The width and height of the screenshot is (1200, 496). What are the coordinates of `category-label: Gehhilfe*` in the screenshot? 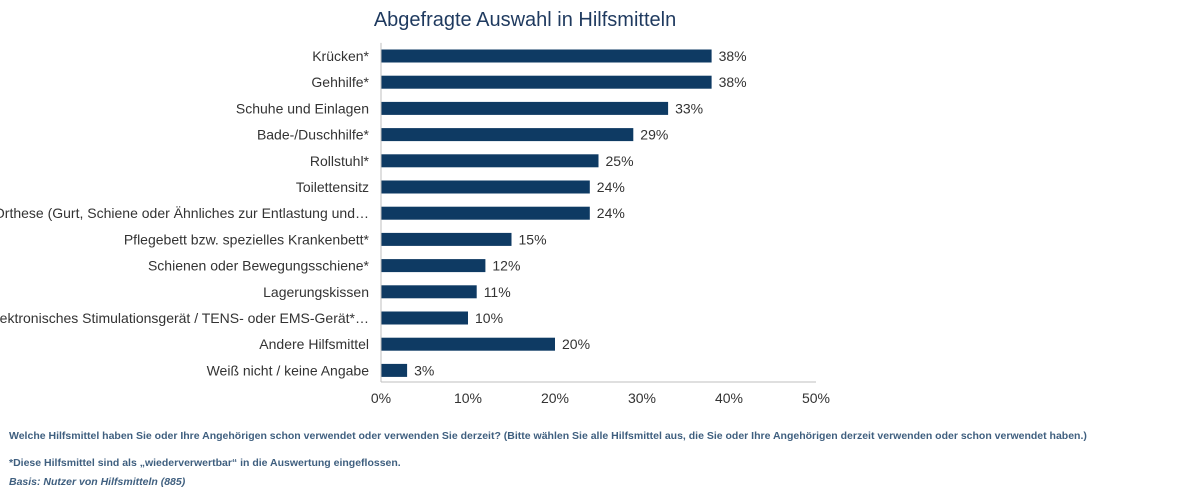 It's located at (340, 82).